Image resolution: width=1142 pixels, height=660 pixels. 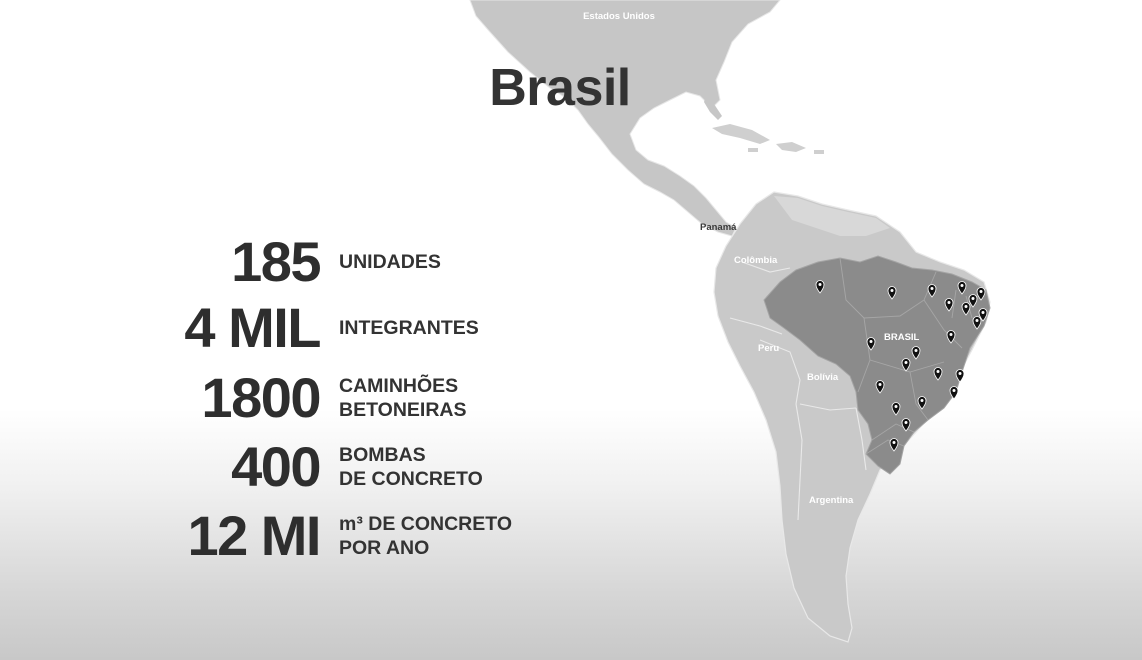 I want to click on stat-concrete-volume: 12 MI m³ DE CONCRETO POR ANO, so click(x=340, y=536).